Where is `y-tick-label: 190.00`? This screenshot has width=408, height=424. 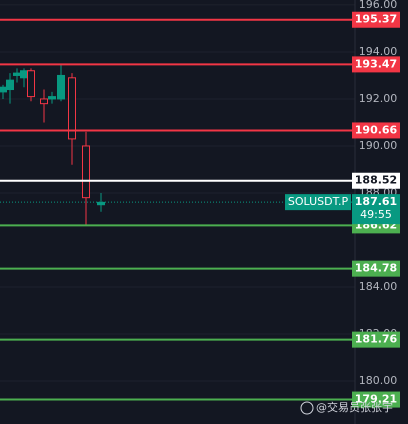
y-tick-label: 190.00 is located at coordinates (378, 145).